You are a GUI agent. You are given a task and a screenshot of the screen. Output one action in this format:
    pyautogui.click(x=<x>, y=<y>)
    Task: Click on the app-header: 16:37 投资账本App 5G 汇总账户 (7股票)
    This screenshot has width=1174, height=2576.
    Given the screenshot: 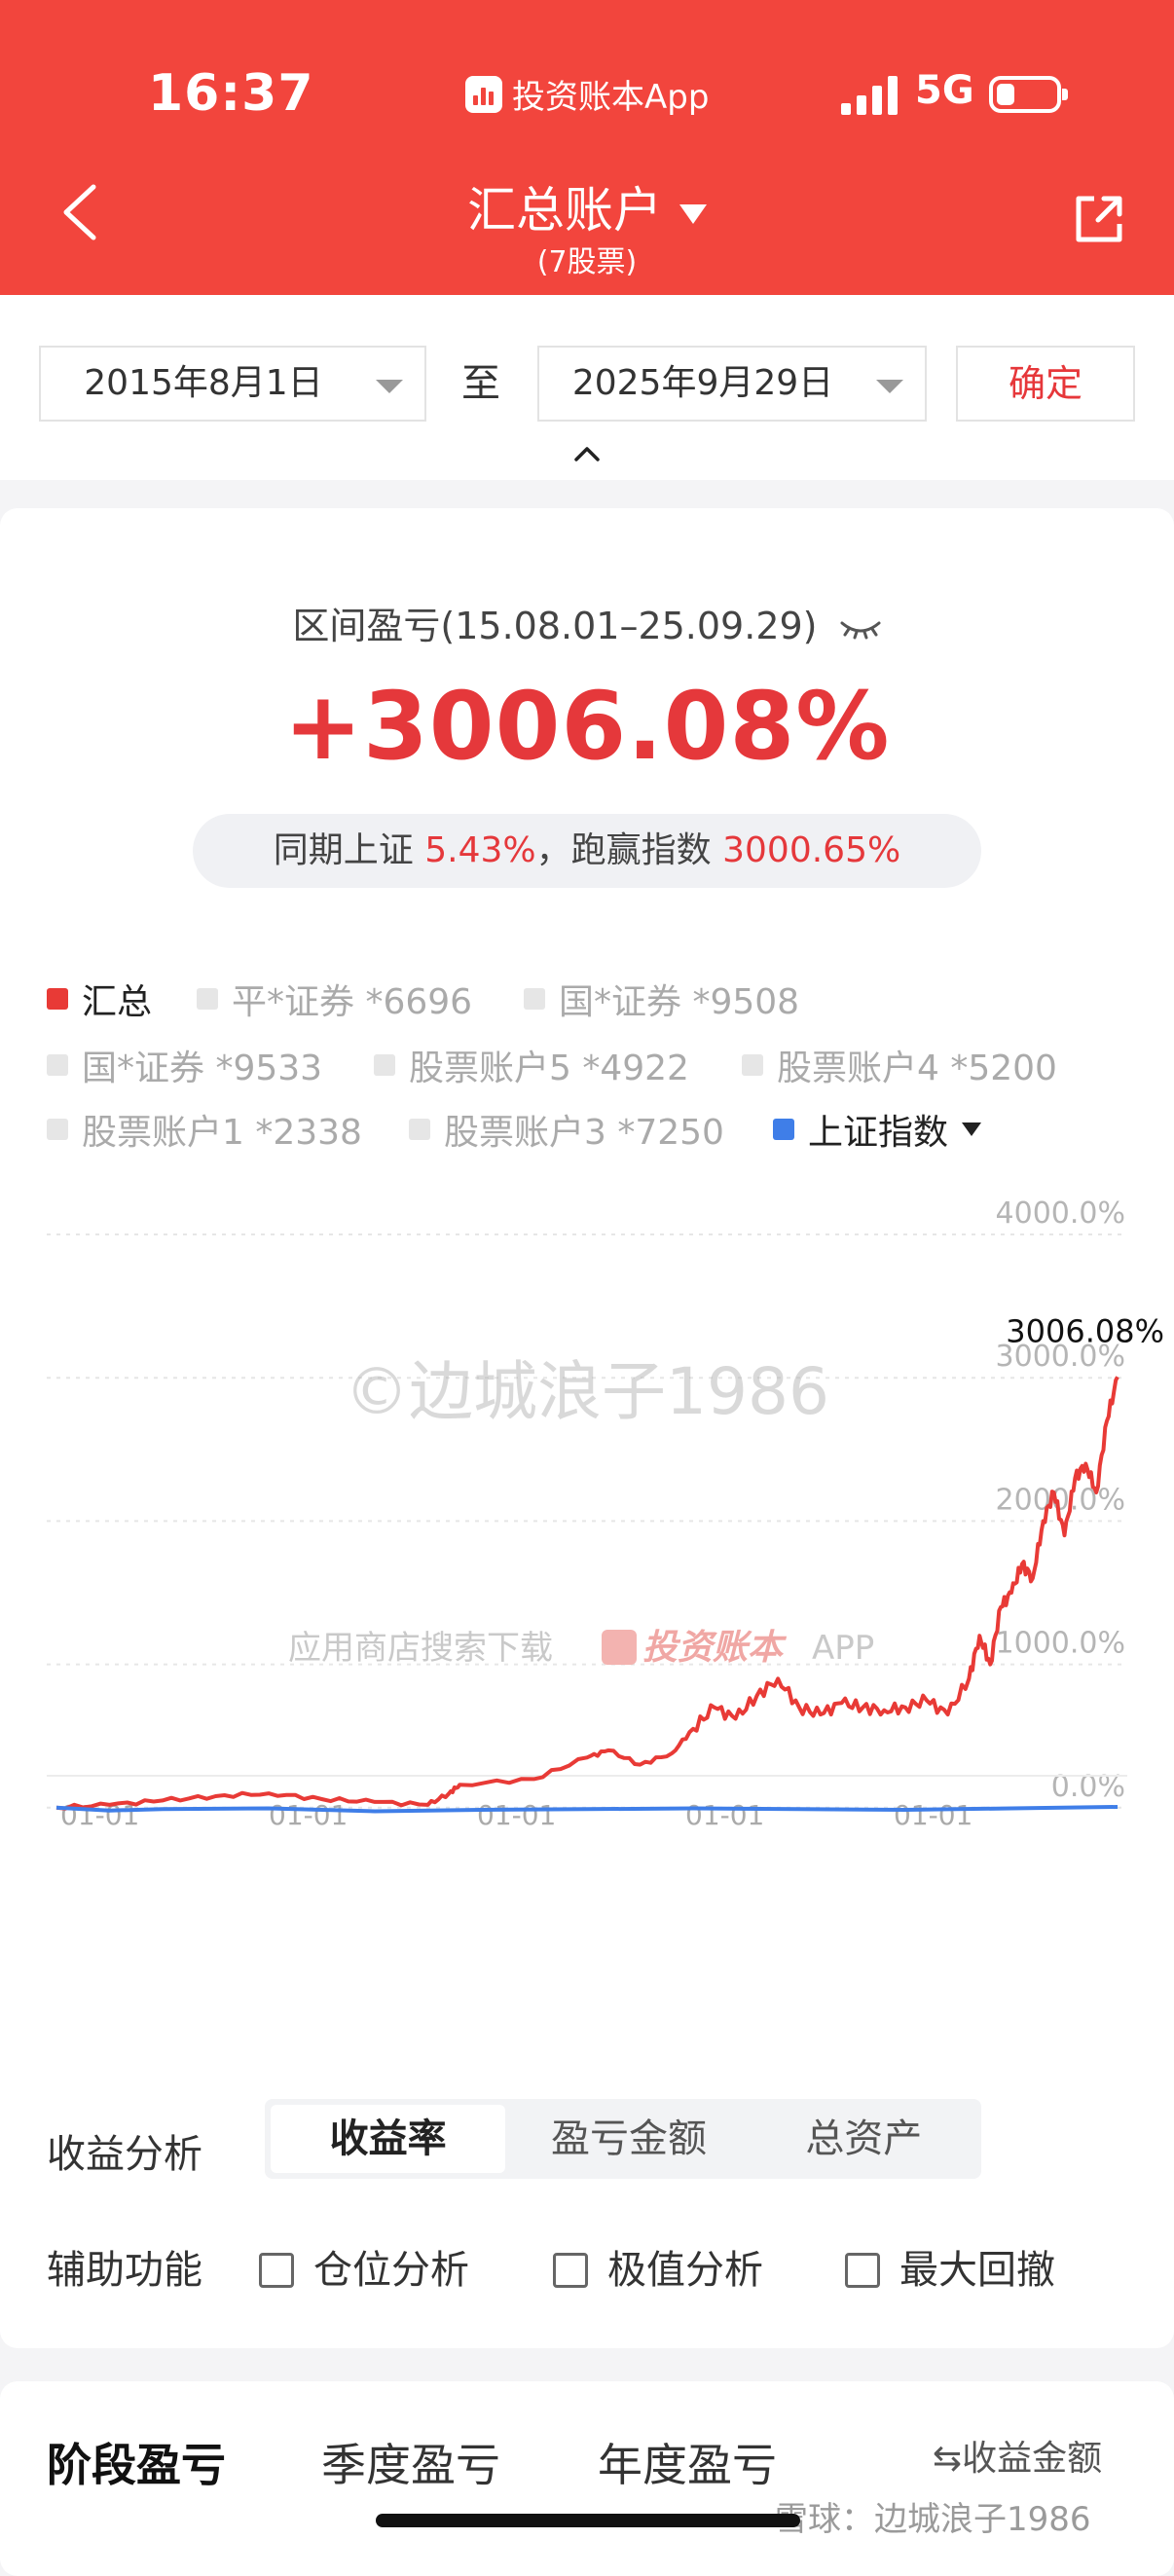 What is the action you would take?
    pyautogui.click(x=587, y=147)
    